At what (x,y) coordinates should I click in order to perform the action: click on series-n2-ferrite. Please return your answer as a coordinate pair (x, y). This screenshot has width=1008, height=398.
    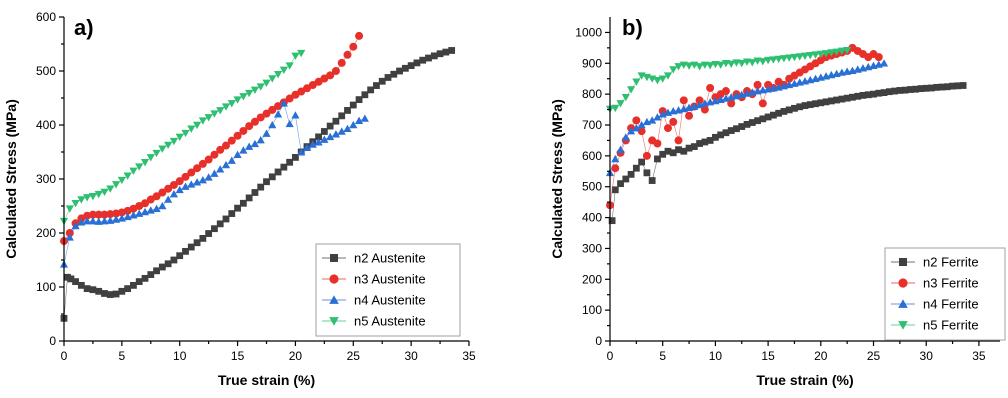
    Looking at the image, I should click on (787, 153).